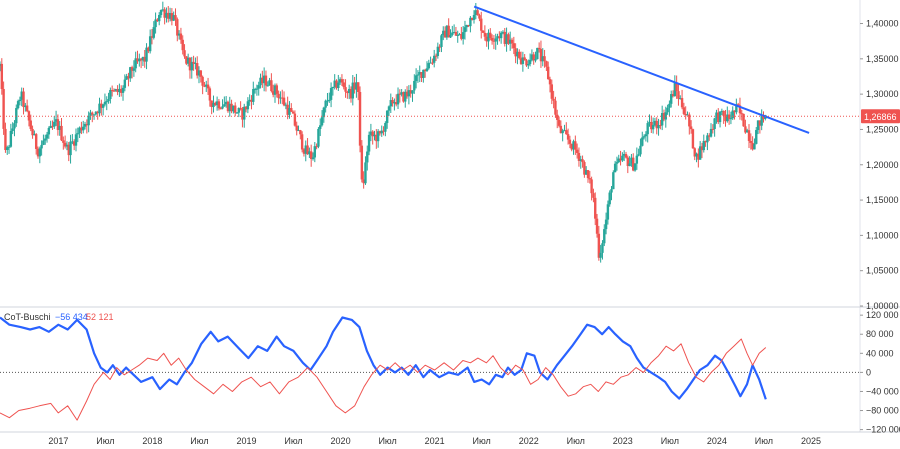  Describe the element at coordinates (293, 441) in the screenshot. I see `time-axis-tick-label: Июл` at that location.